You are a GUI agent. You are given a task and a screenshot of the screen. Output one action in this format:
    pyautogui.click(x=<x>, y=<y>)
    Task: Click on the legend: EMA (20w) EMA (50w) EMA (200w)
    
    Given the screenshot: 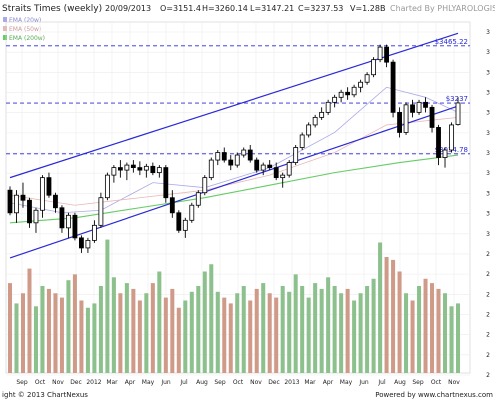 What is the action you would take?
    pyautogui.click(x=24, y=29)
    